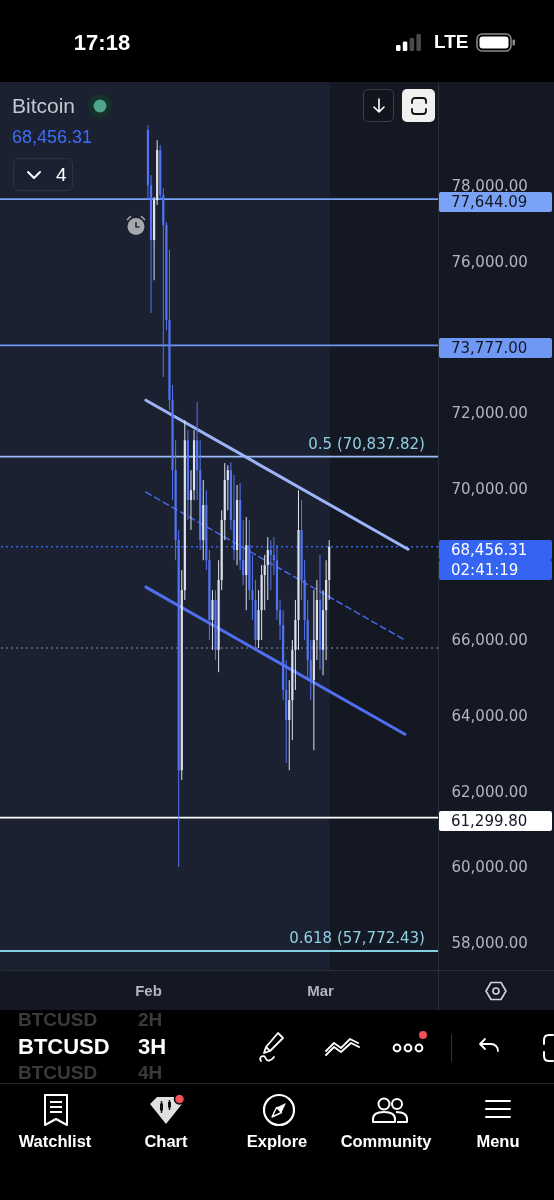  What do you see at coordinates (495, 569) in the screenshot?
I see `text: 02:41:19` at bounding box center [495, 569].